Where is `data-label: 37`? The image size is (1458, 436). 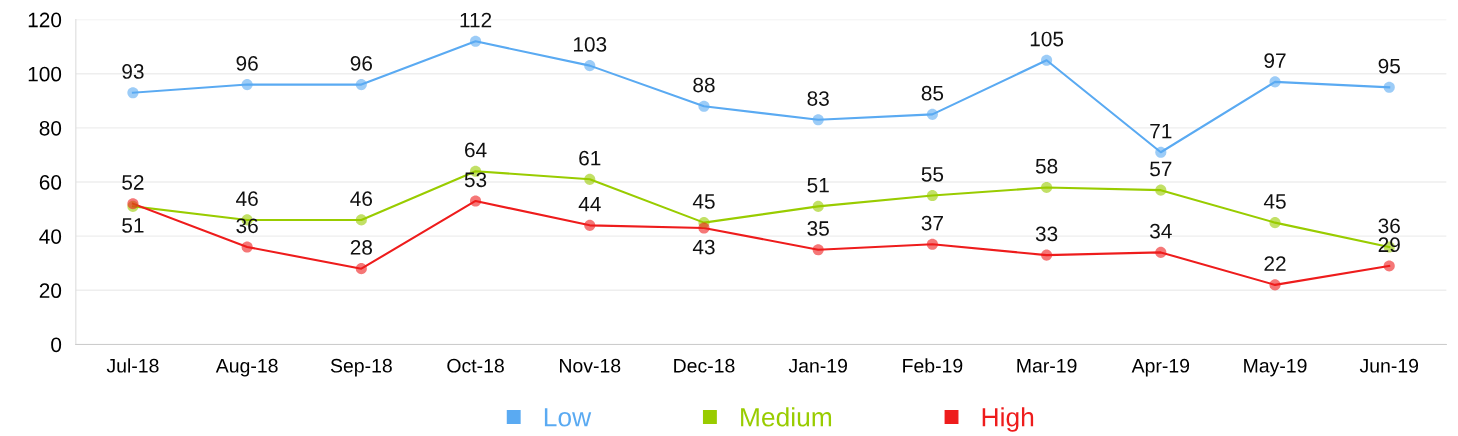
data-label: 37 is located at coordinates (932, 223).